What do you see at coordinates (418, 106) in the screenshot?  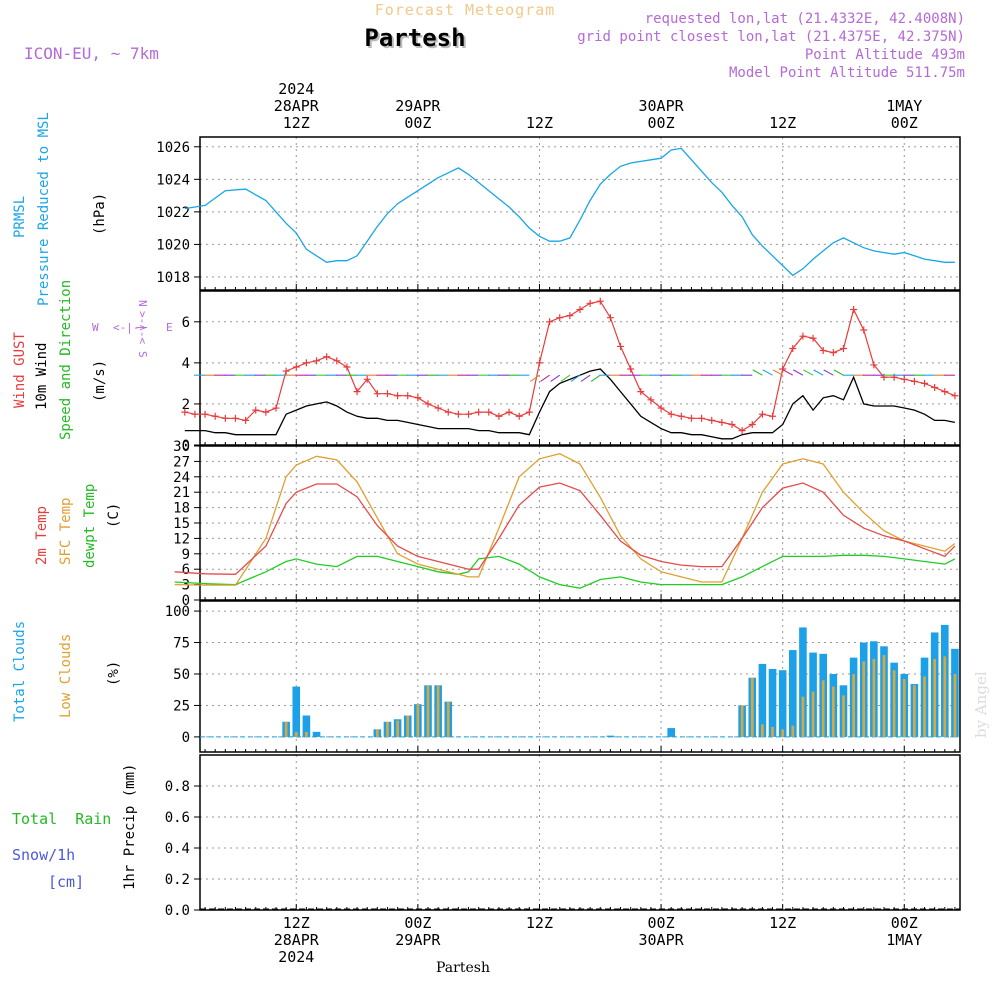 I see `time-label: 29APR` at bounding box center [418, 106].